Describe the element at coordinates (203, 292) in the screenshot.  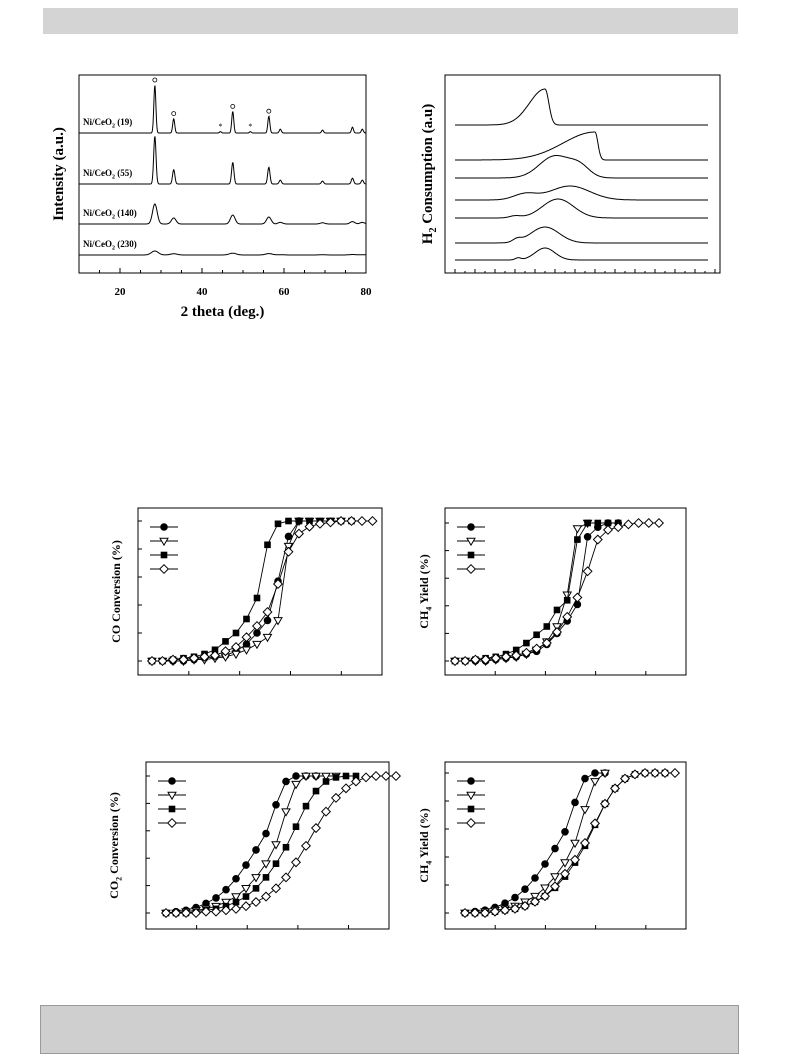
I see `xrd-x-tick-label: 40` at that location.